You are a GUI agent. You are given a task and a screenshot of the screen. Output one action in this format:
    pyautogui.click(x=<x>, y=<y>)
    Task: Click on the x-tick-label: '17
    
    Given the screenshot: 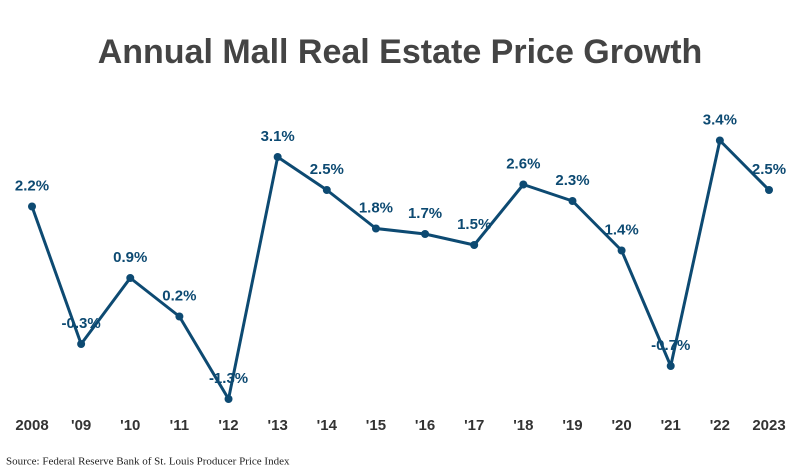 What is the action you would take?
    pyautogui.click(x=474, y=425)
    